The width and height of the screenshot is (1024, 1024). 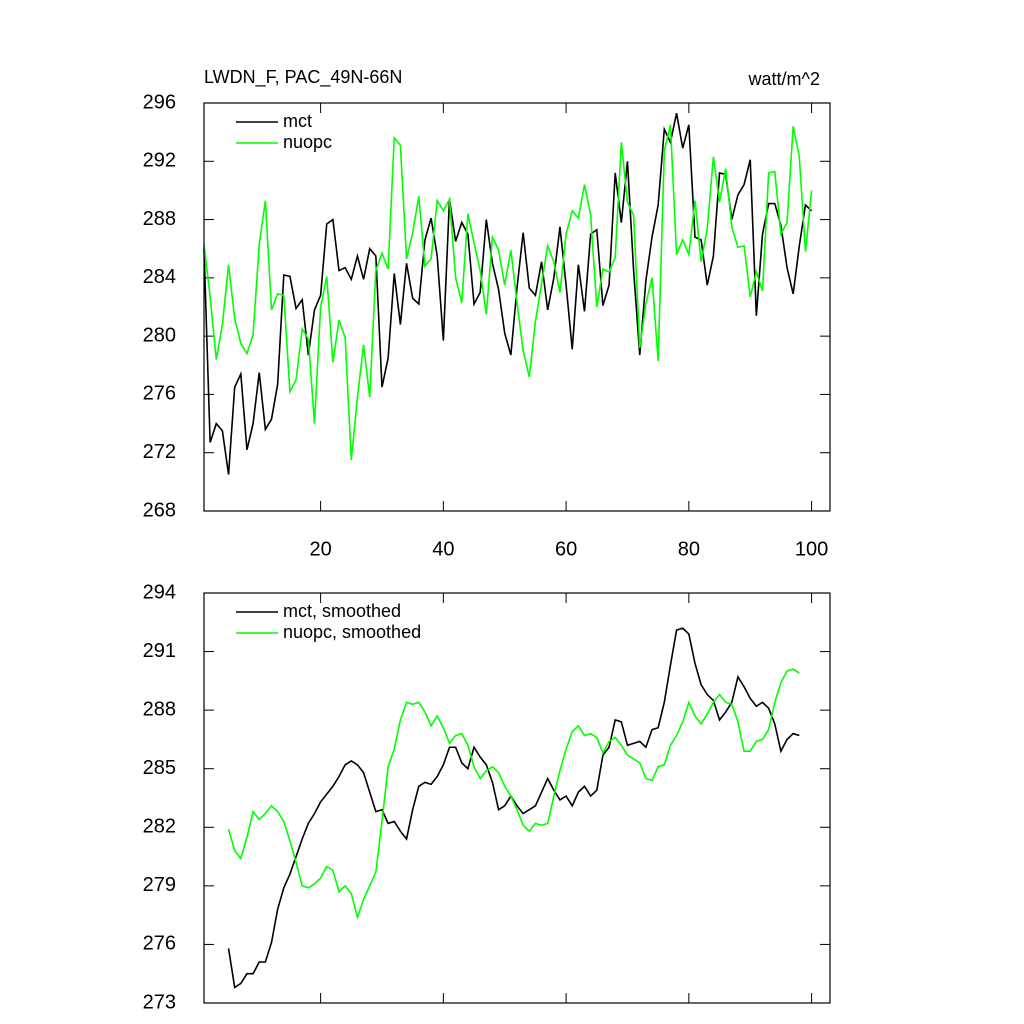 I want to click on x-tick-label: 100, so click(x=811, y=549).